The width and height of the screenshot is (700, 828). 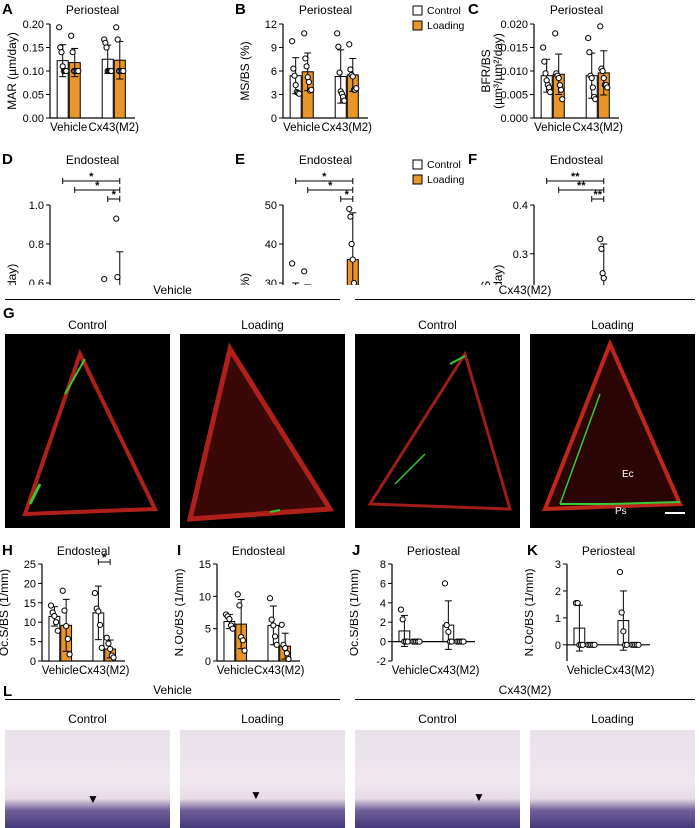 What do you see at coordinates (675, 513) in the screenshot?
I see `scale-bar` at bounding box center [675, 513].